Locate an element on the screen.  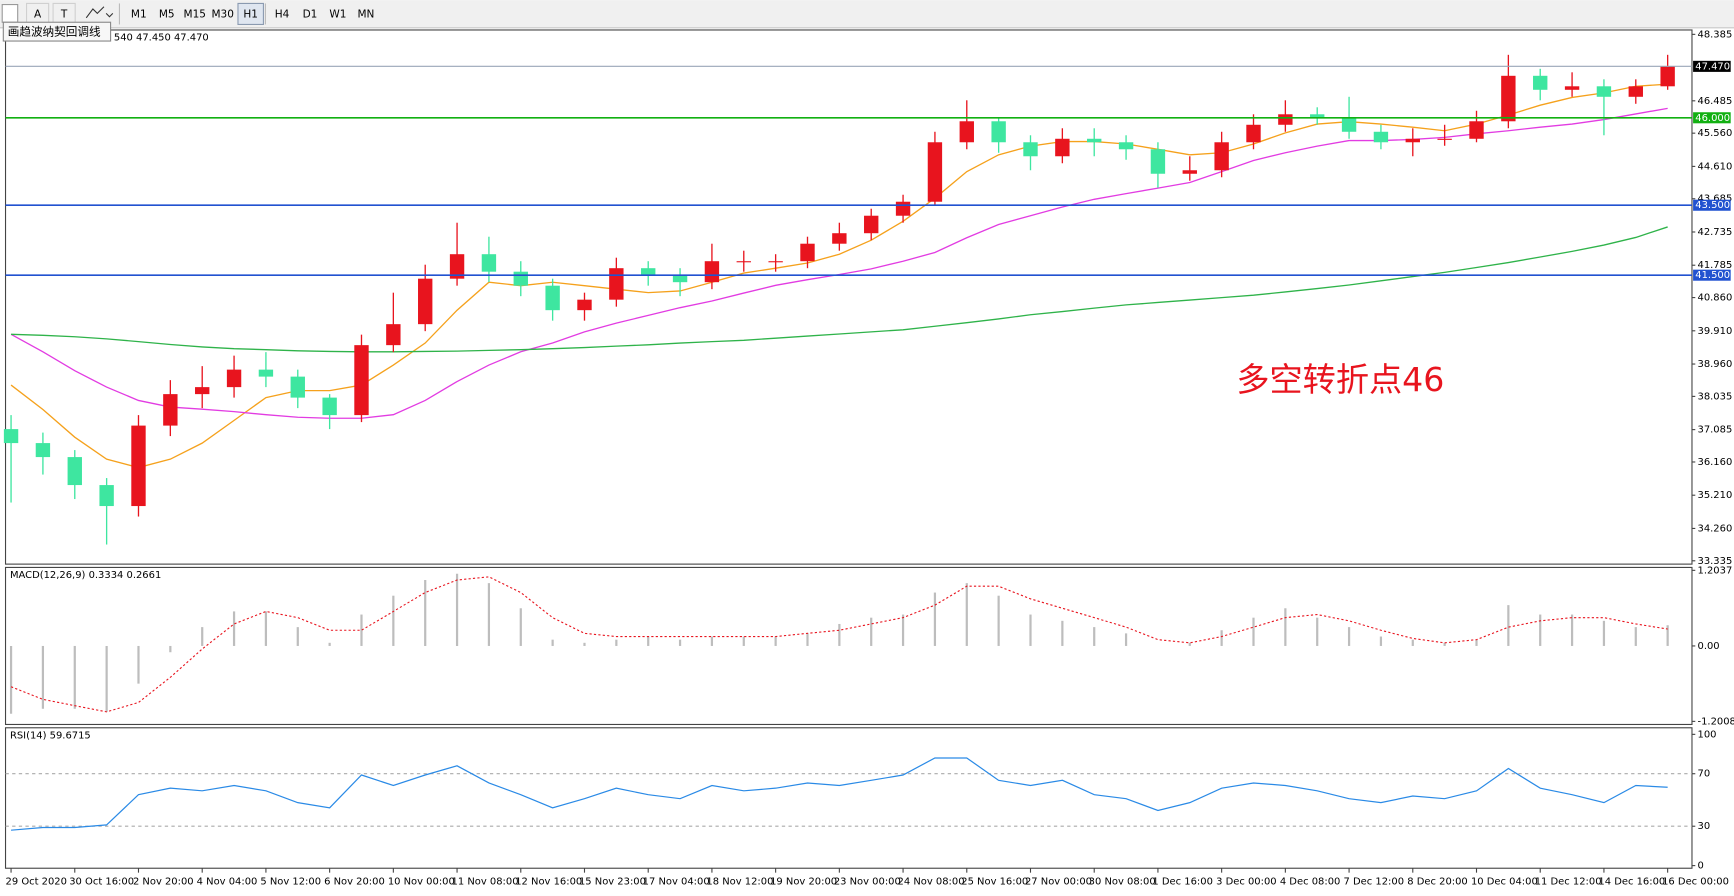
y-tick-label: 1.2037 is located at coordinates (1715, 570).